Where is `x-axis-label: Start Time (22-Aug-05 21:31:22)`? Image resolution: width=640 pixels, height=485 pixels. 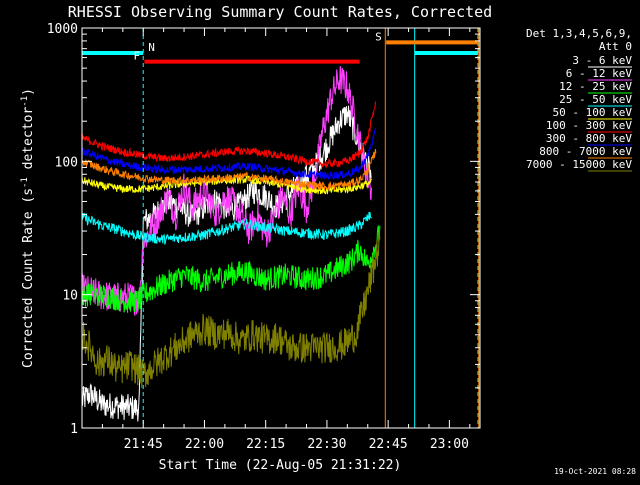
x-axis-label: Start Time (22-Aug-05 21:31:22) is located at coordinates (280, 465).